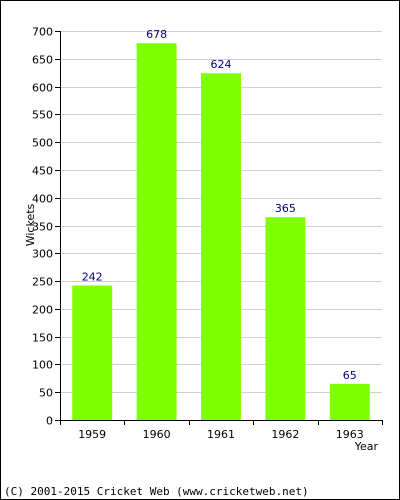 The width and height of the screenshot is (400, 500). I want to click on y-tick-label: 0, so click(49, 421).